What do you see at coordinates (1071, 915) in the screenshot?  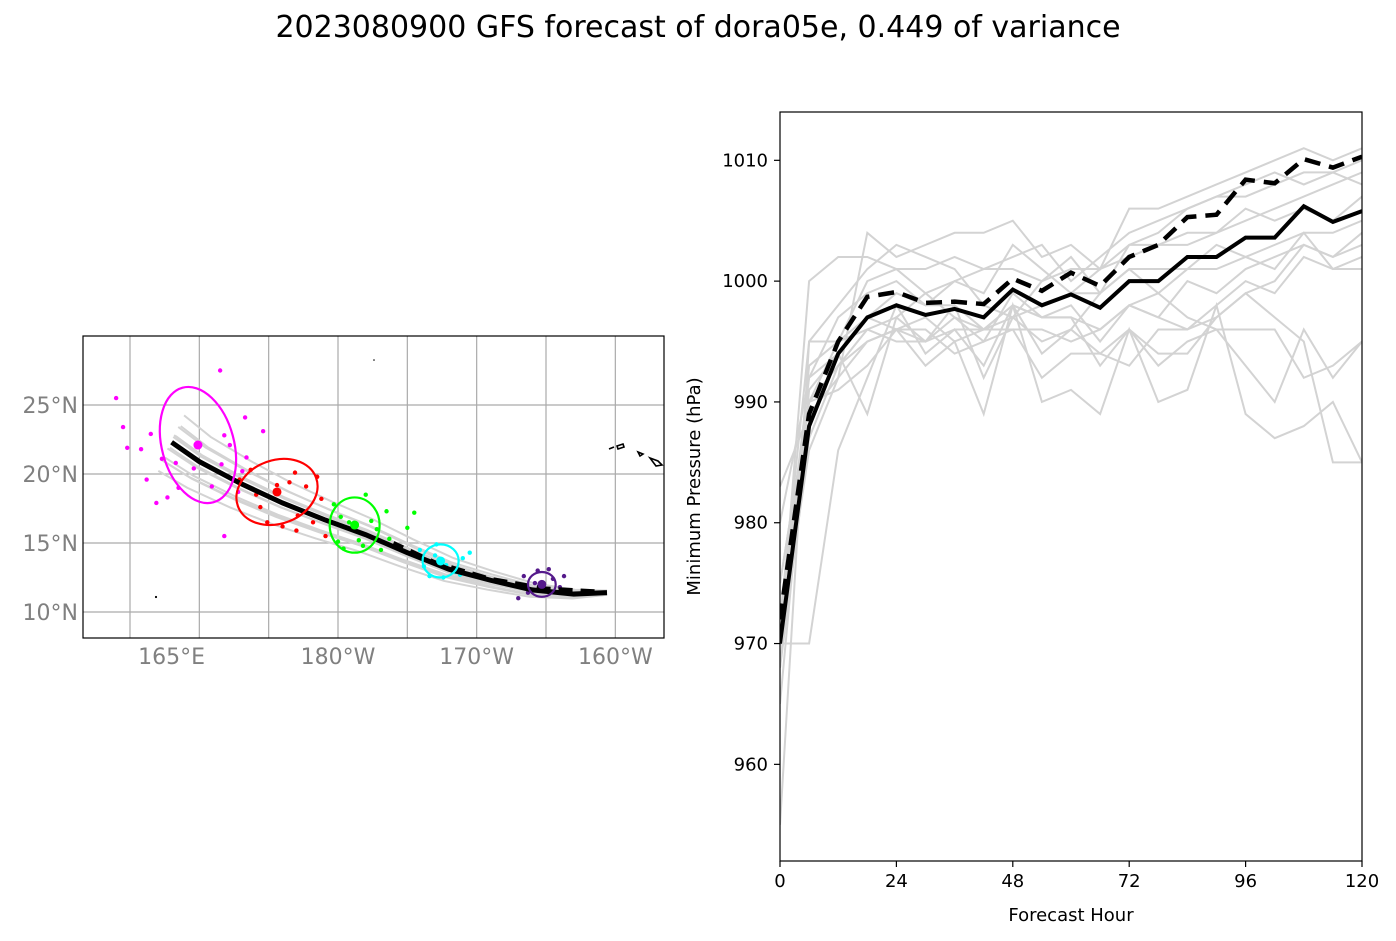 I see `x-axis-label: Forecast Hour` at bounding box center [1071, 915].